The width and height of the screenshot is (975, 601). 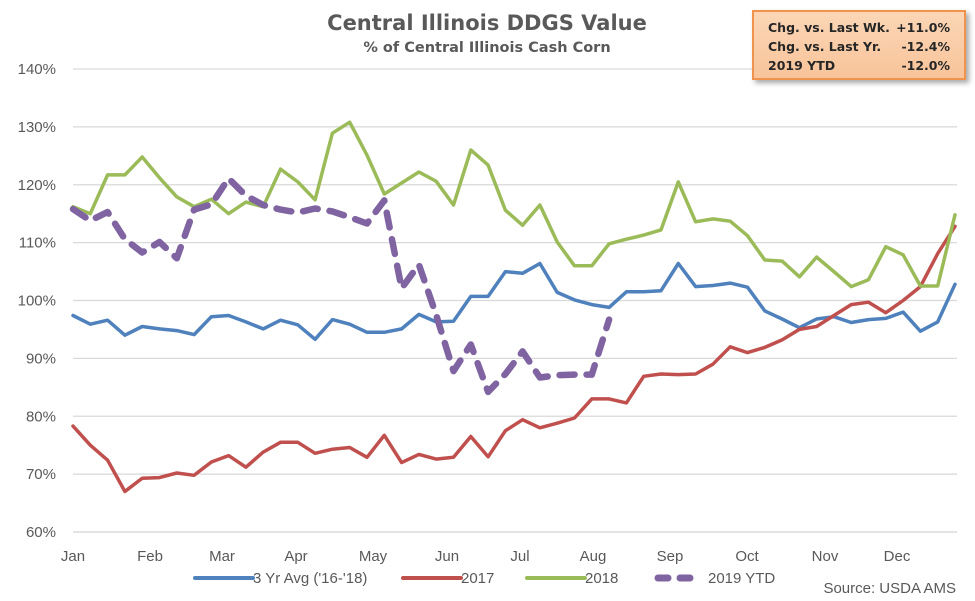 I want to click on y-tick-label: 110%, so click(x=37, y=243).